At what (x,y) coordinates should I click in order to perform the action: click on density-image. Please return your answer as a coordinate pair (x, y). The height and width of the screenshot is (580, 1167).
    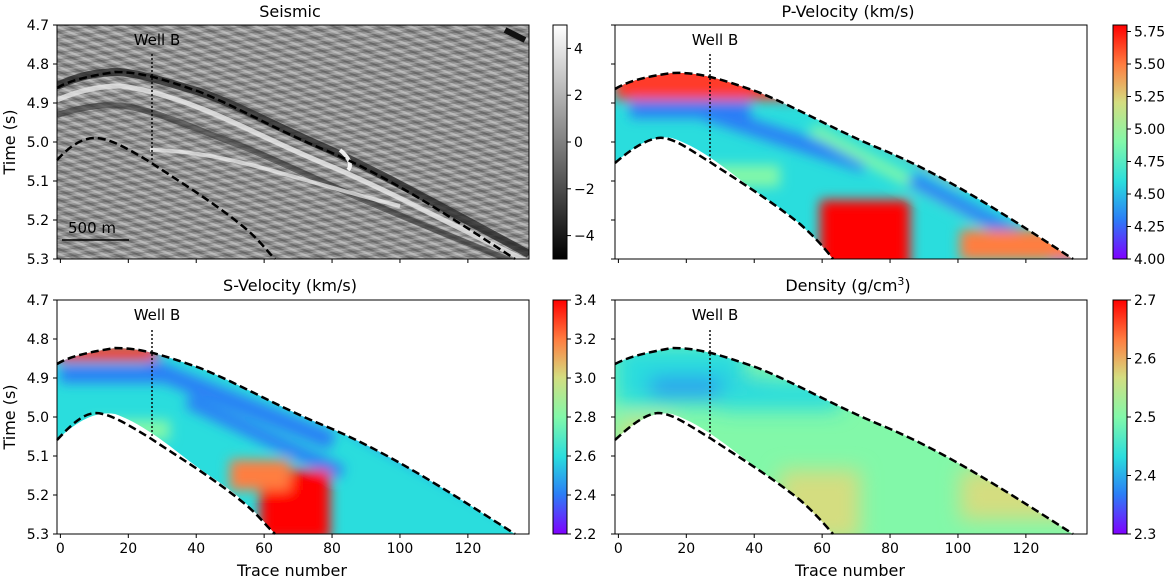
    Looking at the image, I should click on (844, 441).